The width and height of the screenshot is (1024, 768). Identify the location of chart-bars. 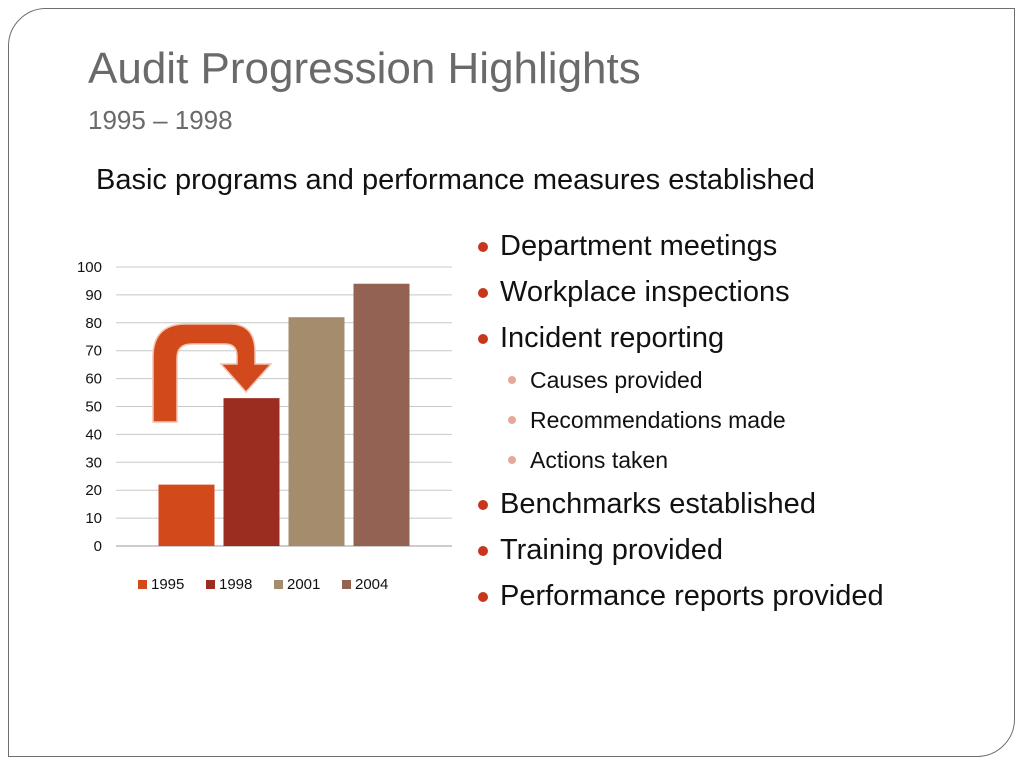
(284, 414).